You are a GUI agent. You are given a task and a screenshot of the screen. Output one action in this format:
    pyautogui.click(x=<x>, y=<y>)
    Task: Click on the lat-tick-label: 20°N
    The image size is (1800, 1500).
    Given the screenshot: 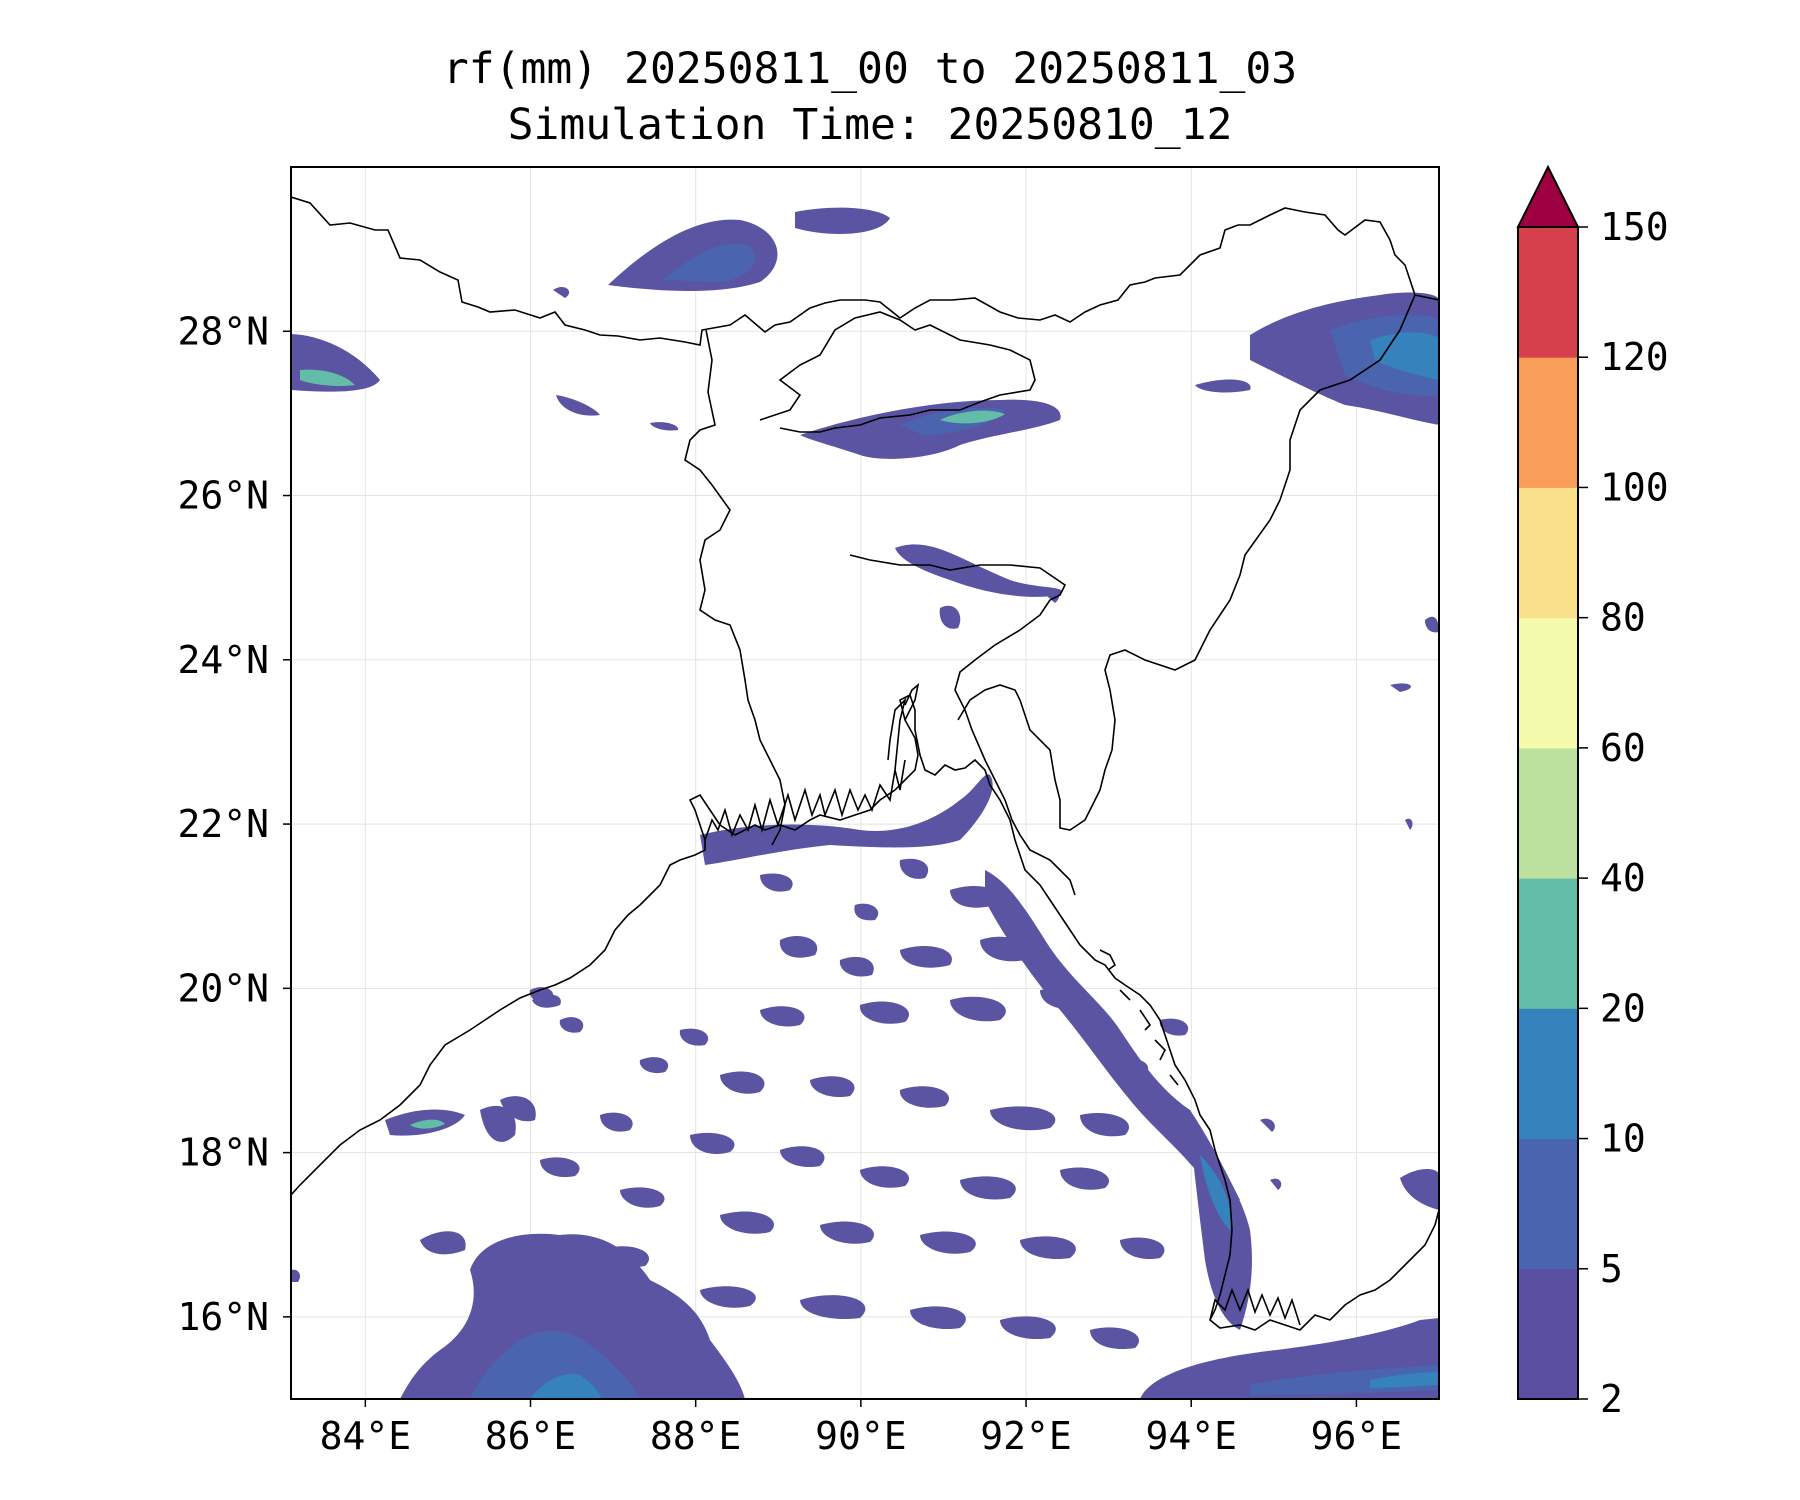 What is the action you would take?
    pyautogui.click(x=223, y=988)
    